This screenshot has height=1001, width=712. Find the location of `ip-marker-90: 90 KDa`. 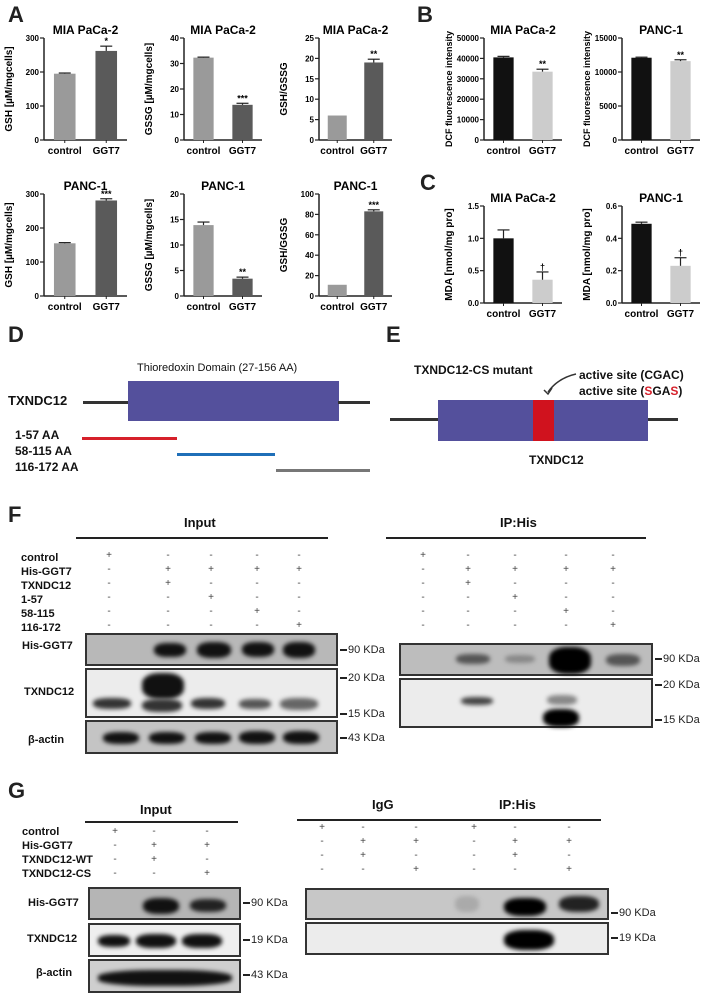

ip-marker-90: 90 KDa is located at coordinates (677, 659).